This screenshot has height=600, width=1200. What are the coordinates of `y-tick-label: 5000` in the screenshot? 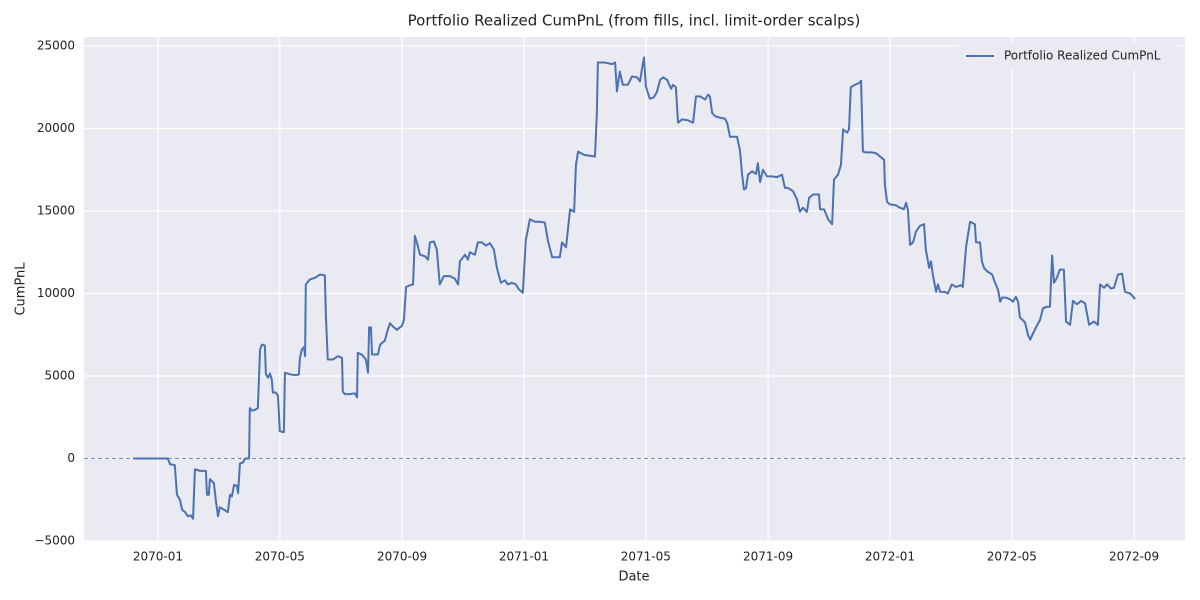 It's located at (59, 375).